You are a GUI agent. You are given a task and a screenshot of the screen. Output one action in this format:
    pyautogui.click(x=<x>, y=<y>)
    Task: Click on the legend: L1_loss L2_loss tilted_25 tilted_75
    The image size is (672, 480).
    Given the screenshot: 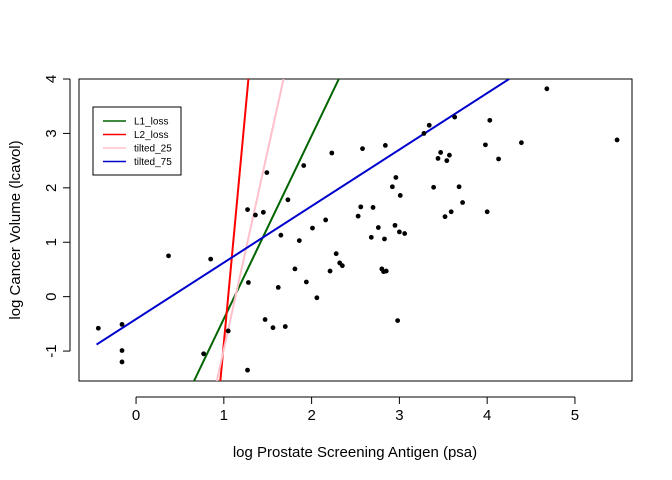 What is the action you would take?
    pyautogui.click(x=137, y=141)
    